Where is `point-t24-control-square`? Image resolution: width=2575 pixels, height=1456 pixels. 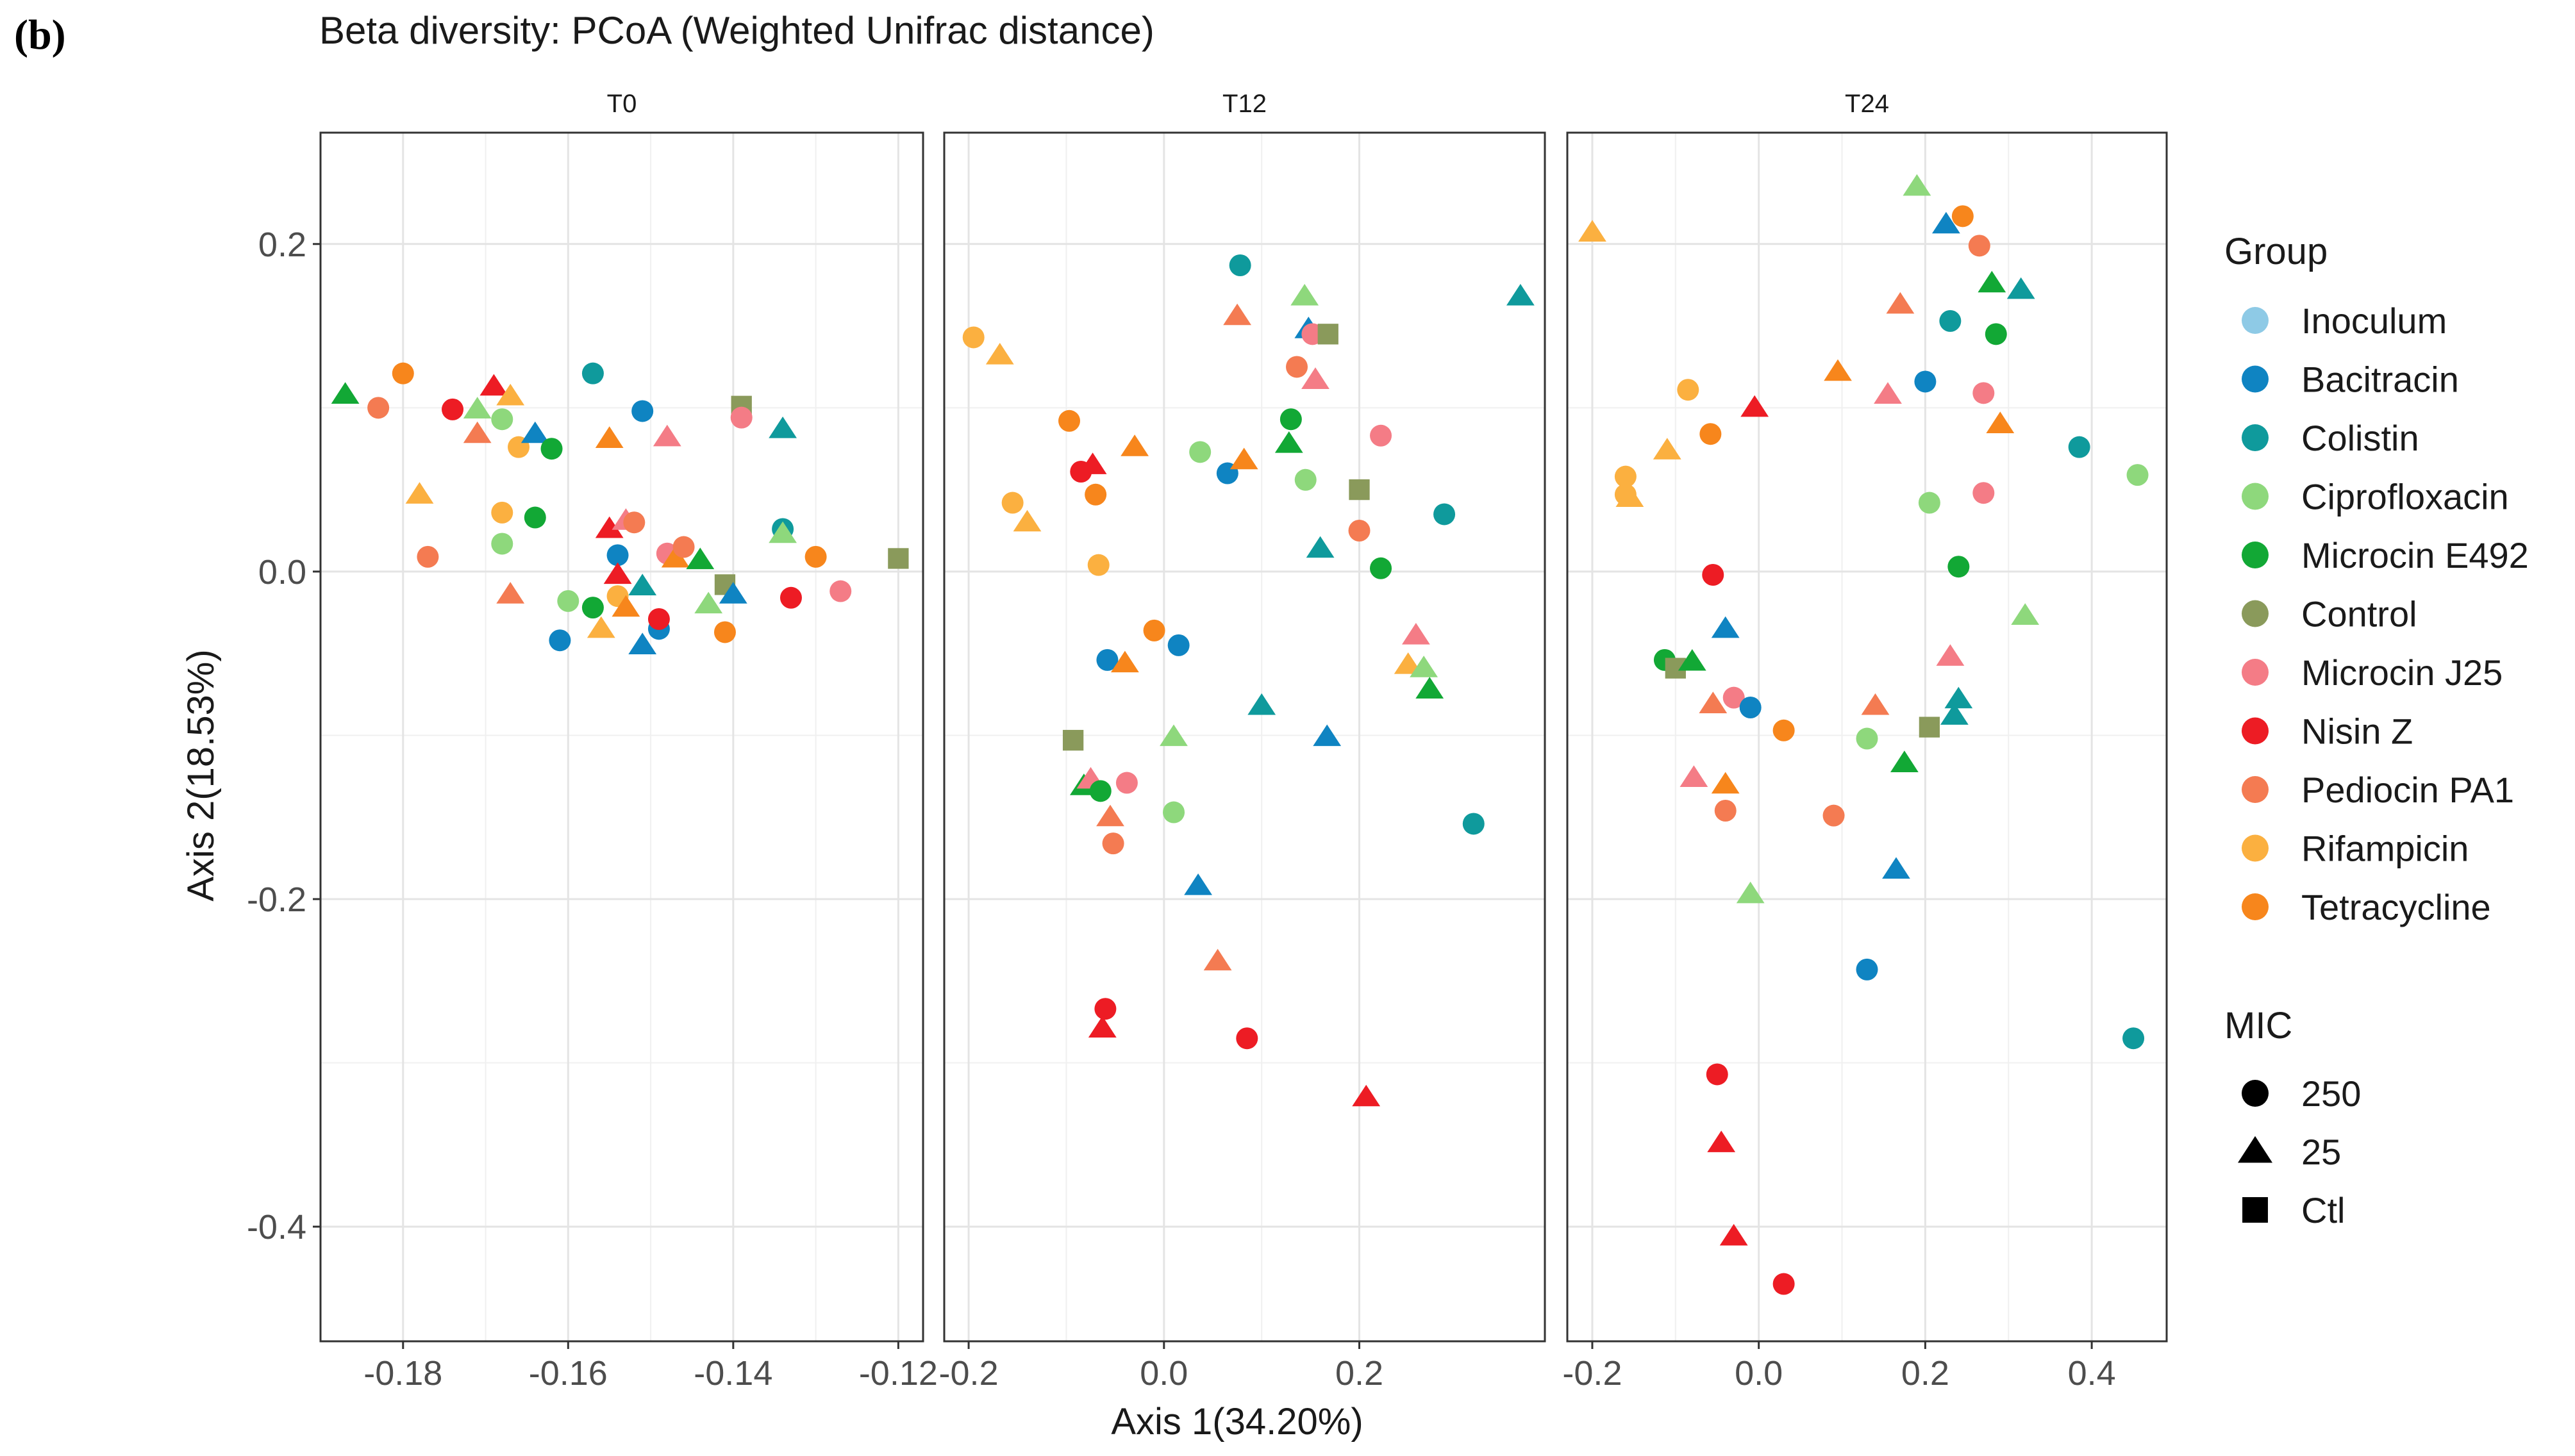 point-t24-control-square is located at coordinates (1930, 727).